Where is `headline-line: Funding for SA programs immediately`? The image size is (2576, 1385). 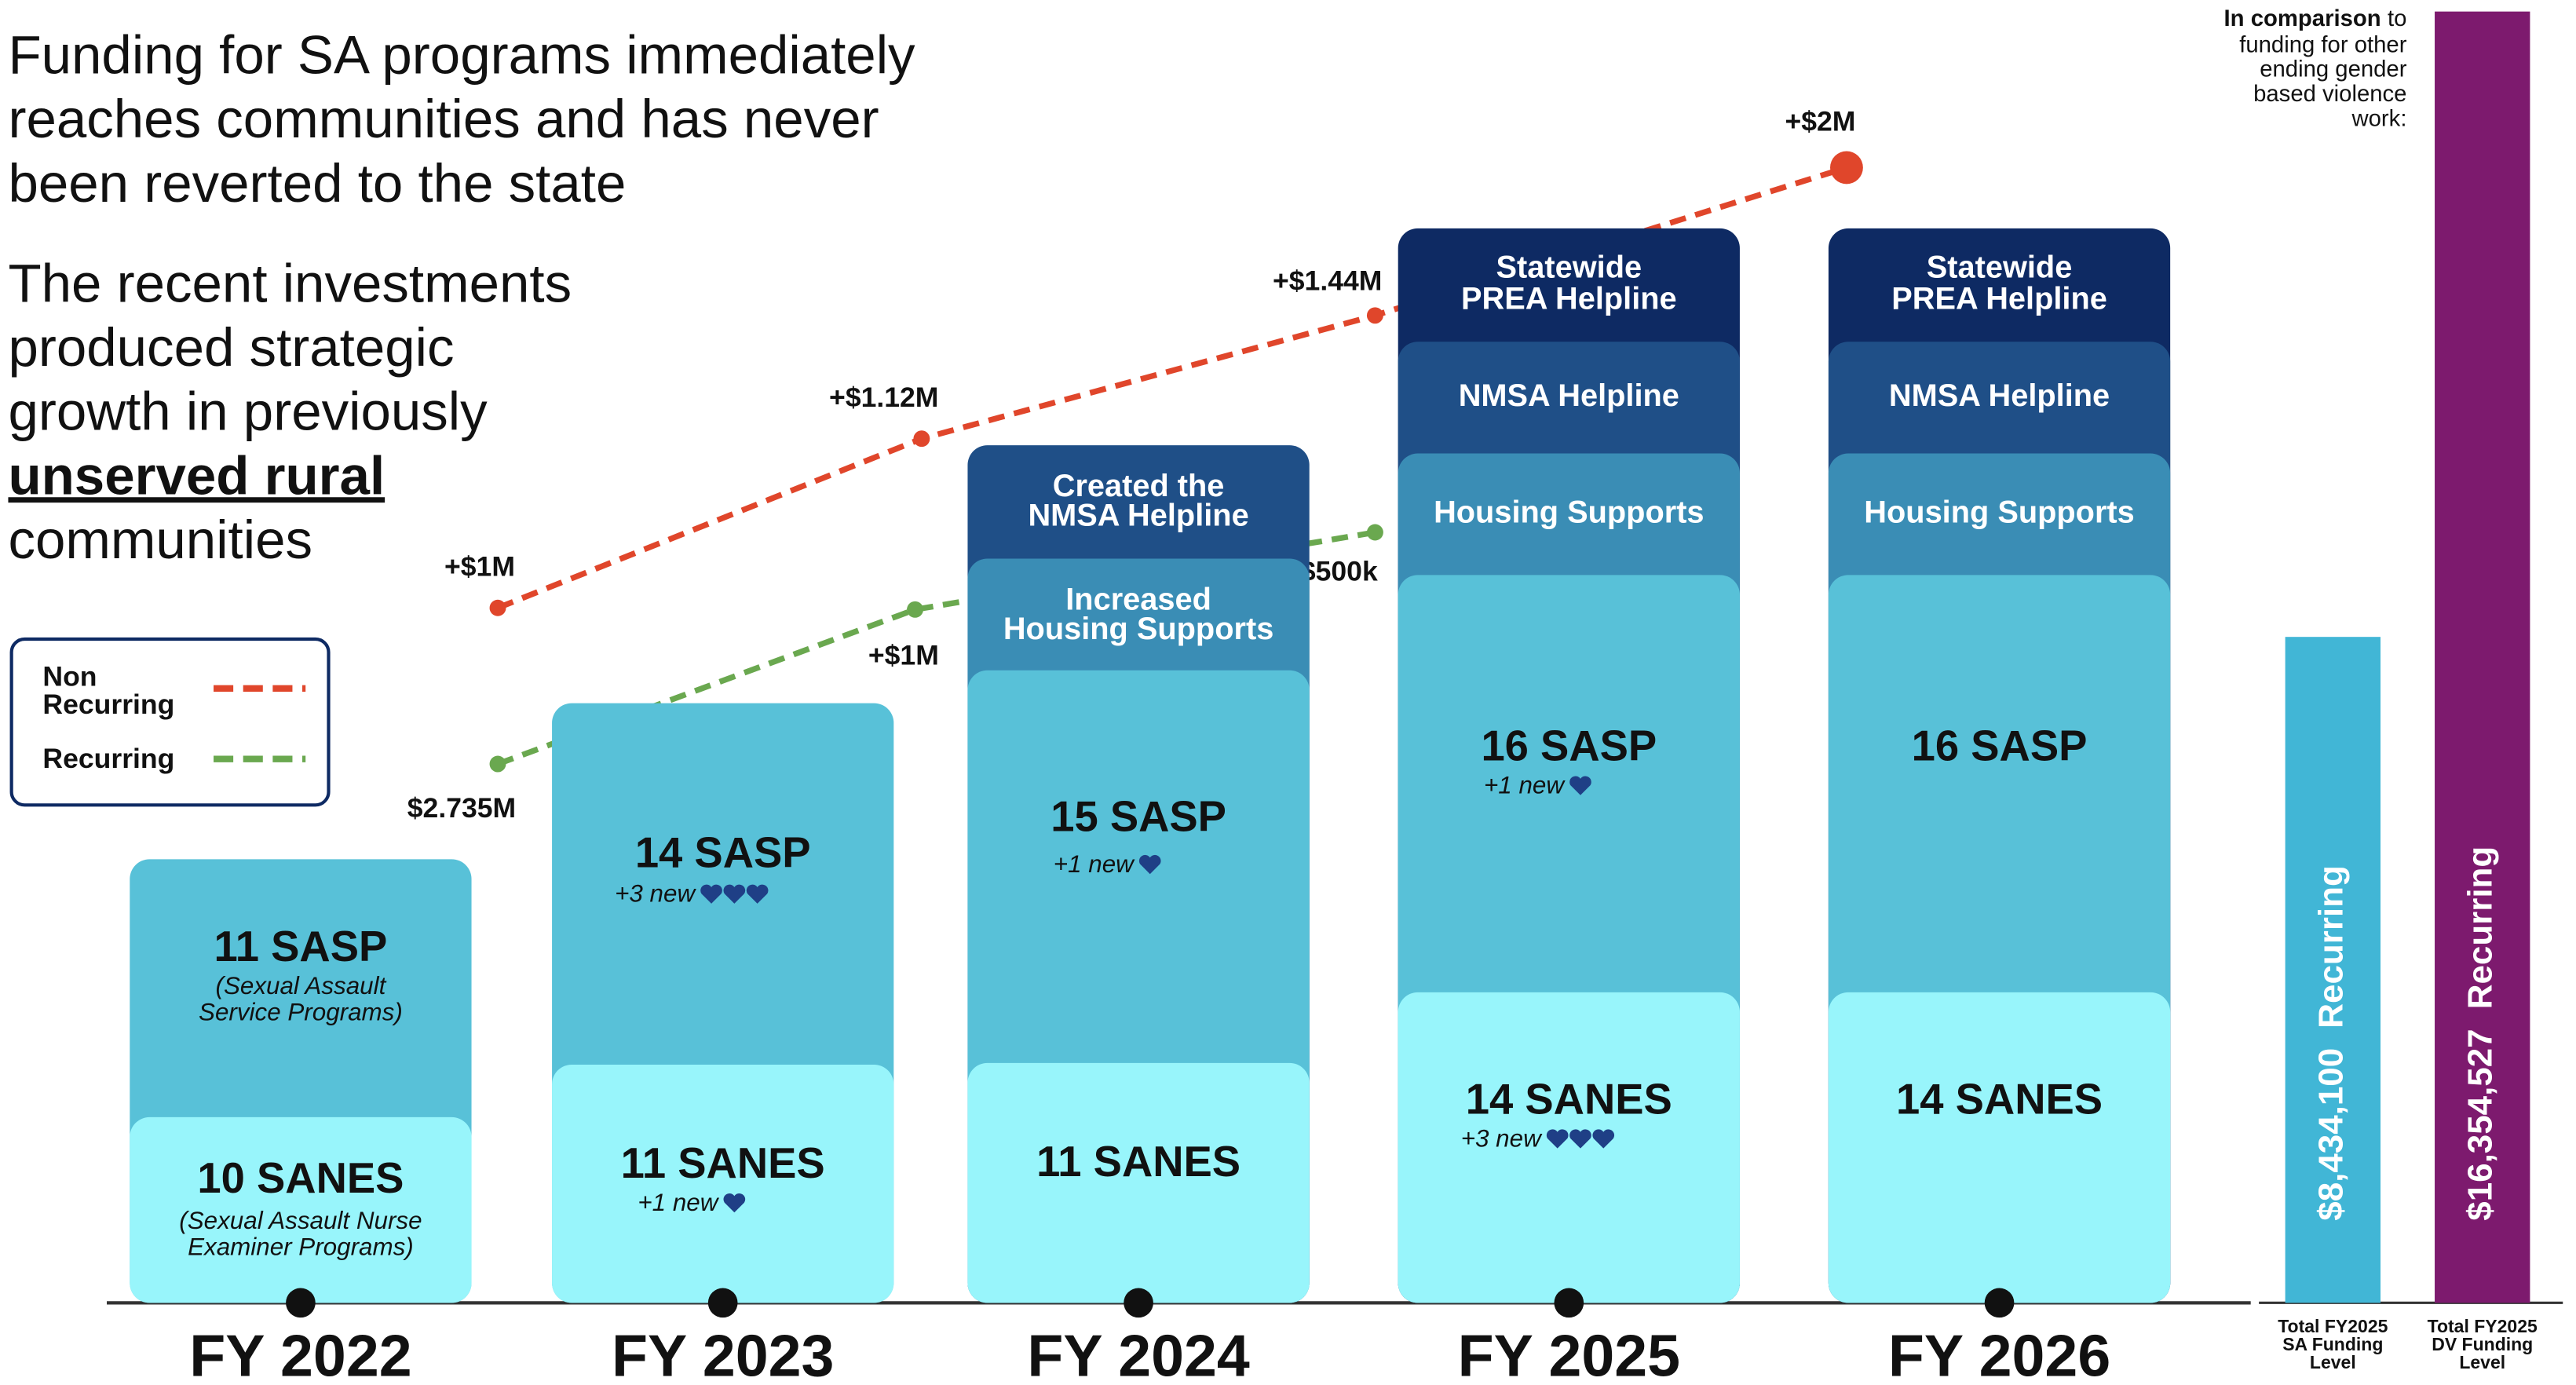 headline-line: Funding for SA programs immediately is located at coordinates (461, 55).